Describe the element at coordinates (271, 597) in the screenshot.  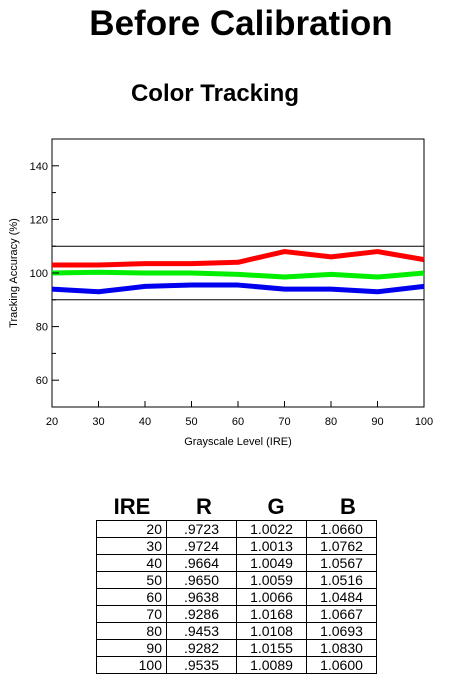
I see `table-cell: 1.0066` at that location.